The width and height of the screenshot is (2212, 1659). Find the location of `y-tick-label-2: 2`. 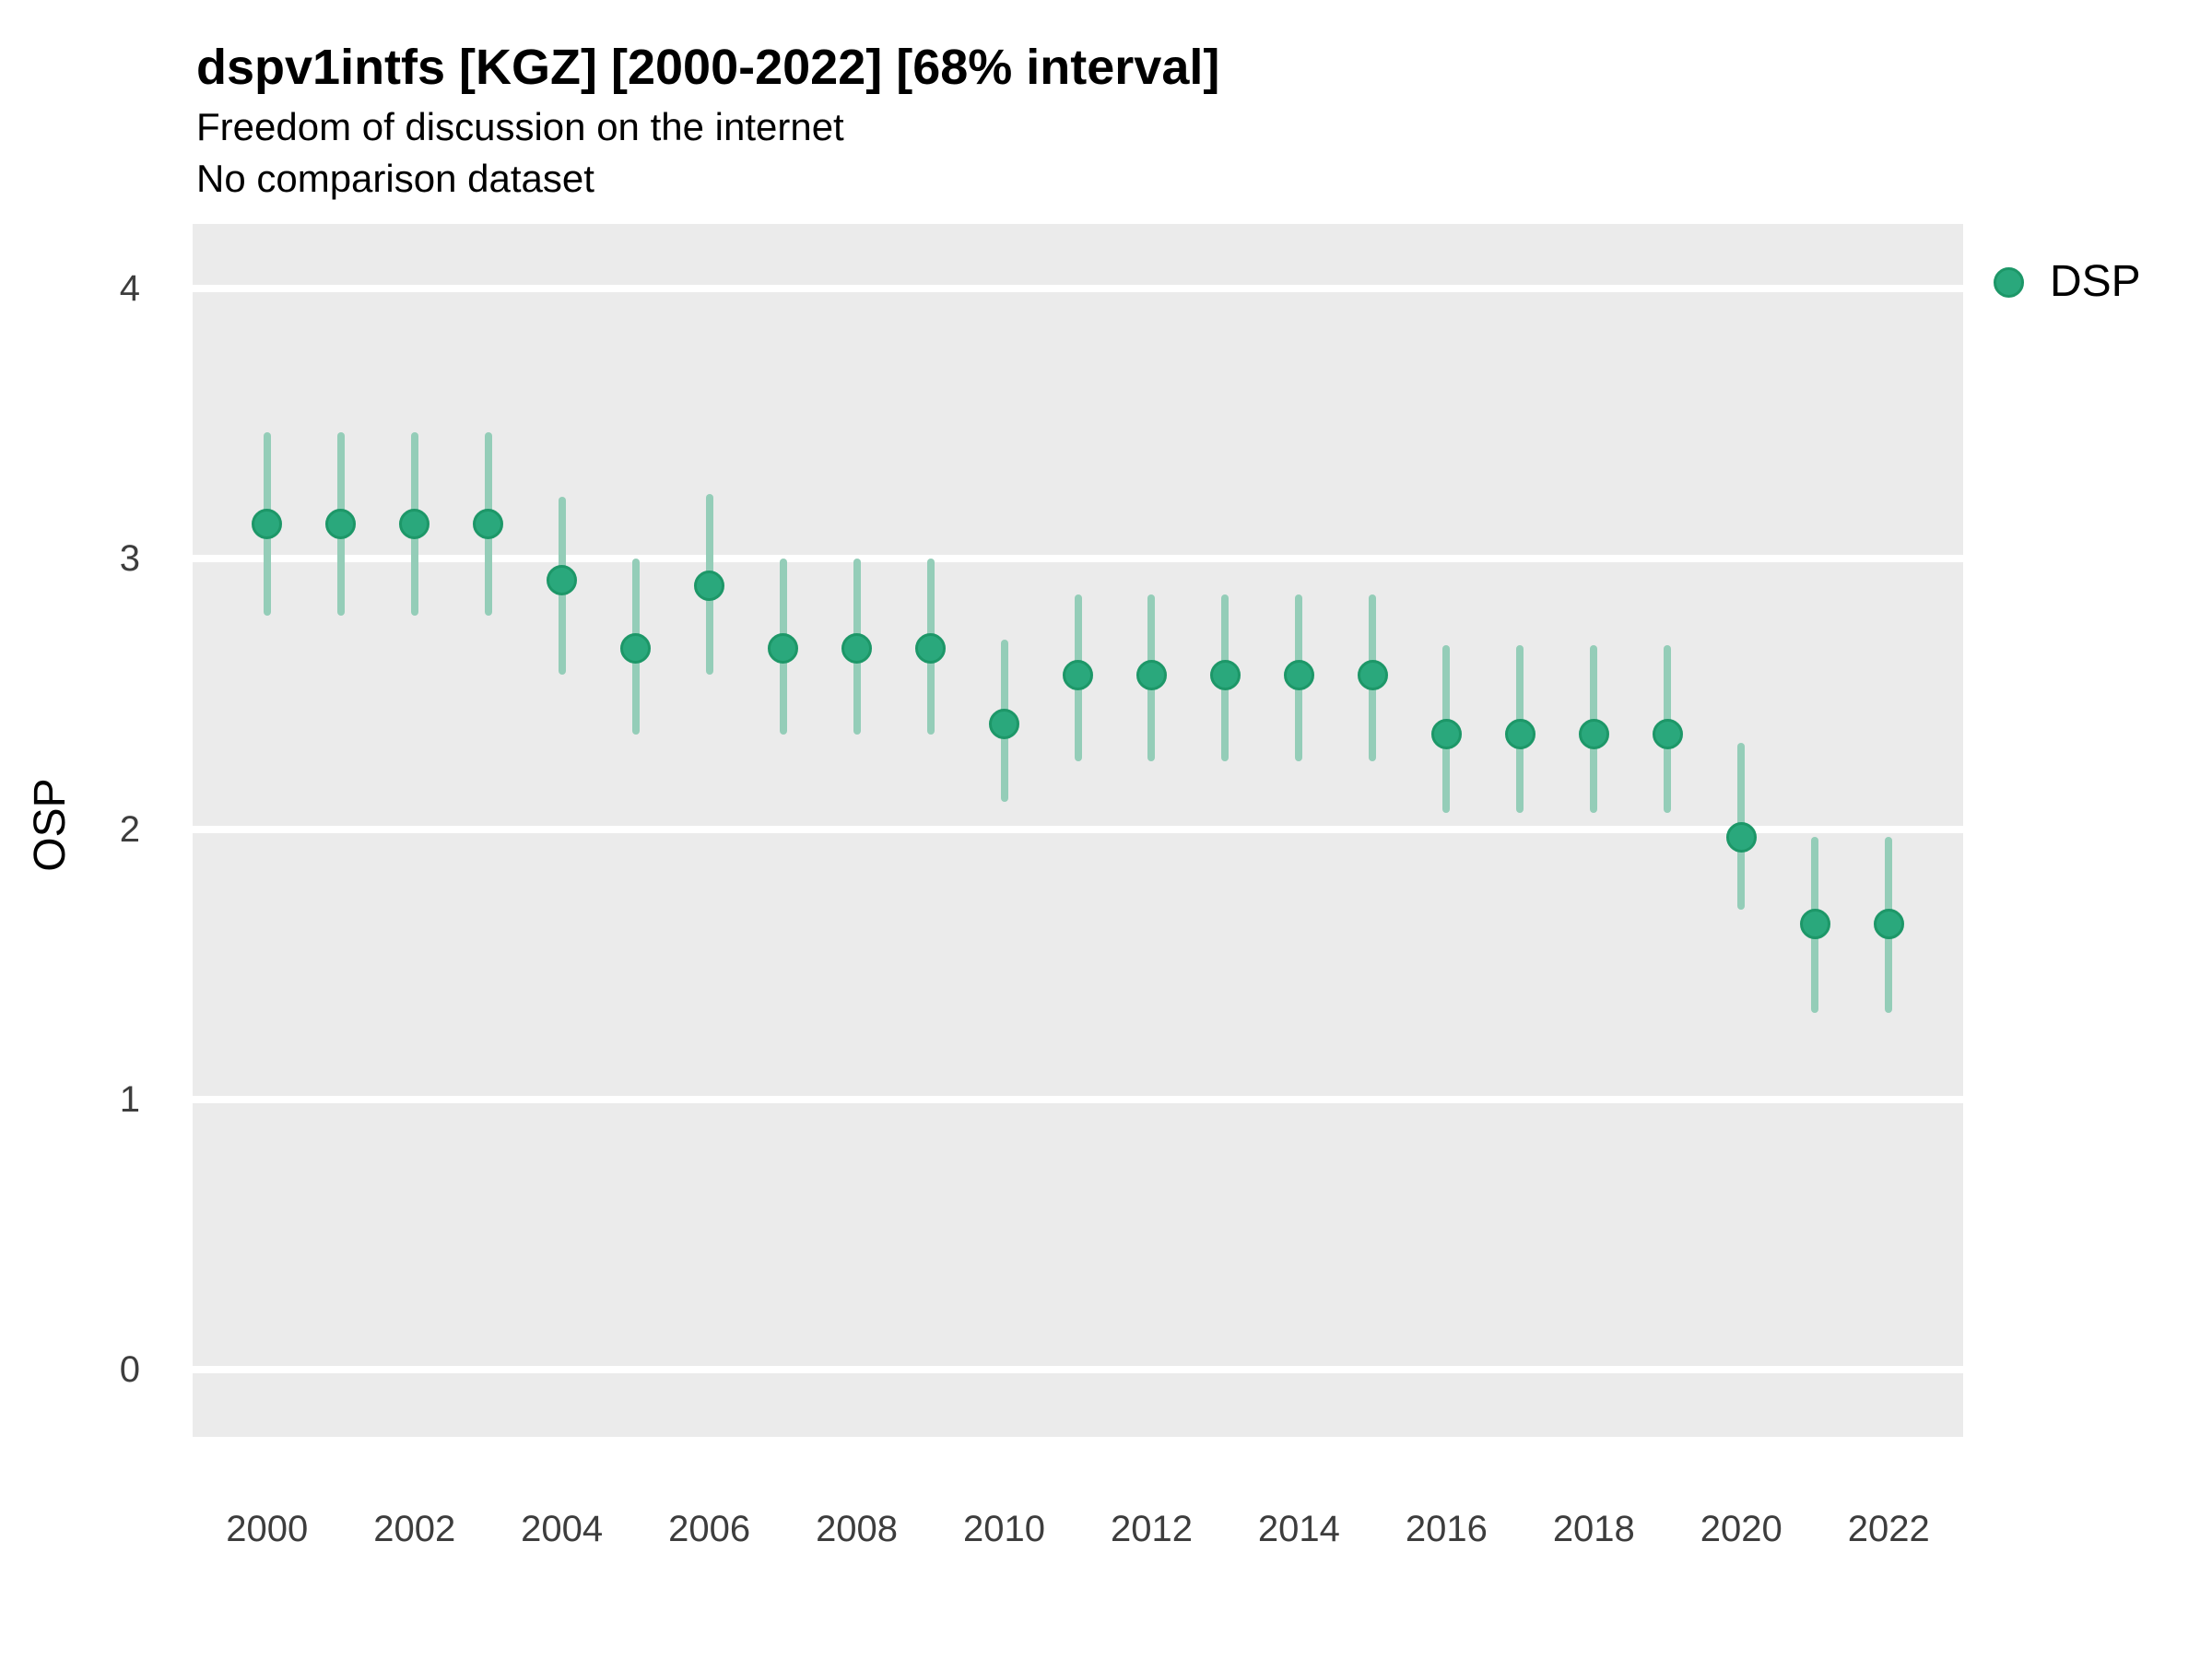

y-tick-label-2: 2 is located at coordinates (129, 829).